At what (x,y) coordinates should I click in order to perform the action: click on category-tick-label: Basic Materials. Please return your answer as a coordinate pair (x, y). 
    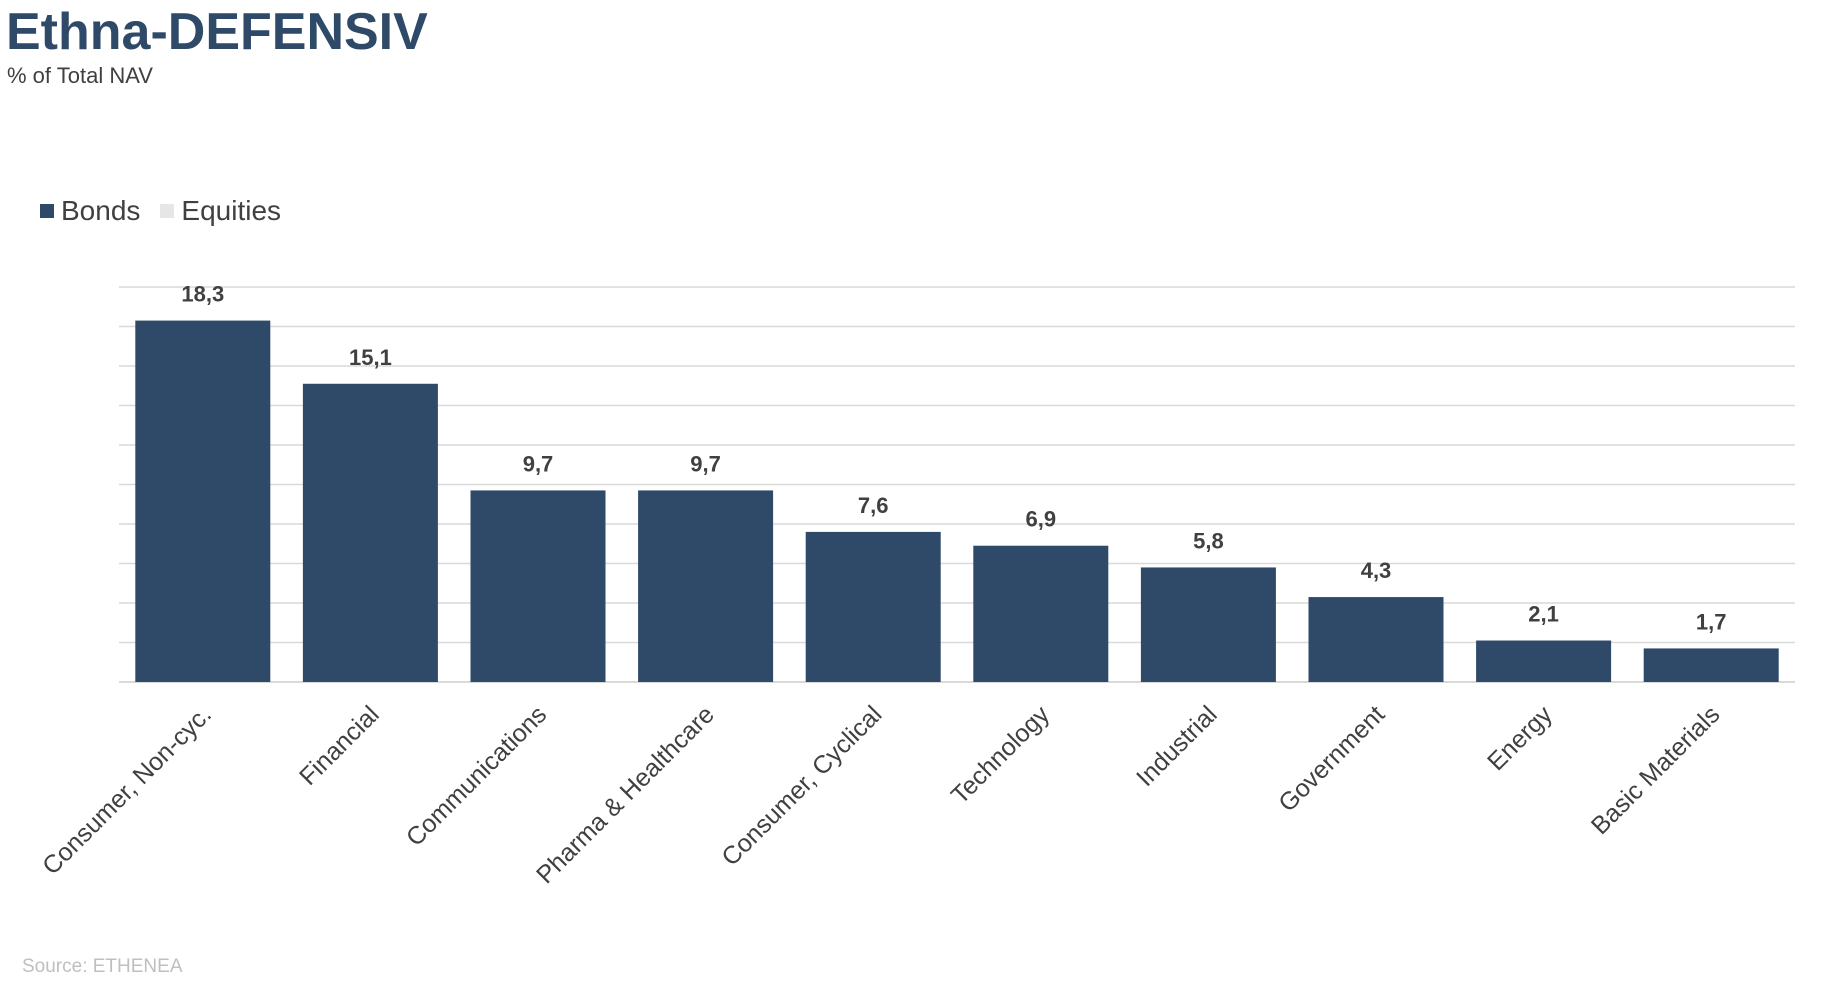
    Looking at the image, I should click on (1656, 770).